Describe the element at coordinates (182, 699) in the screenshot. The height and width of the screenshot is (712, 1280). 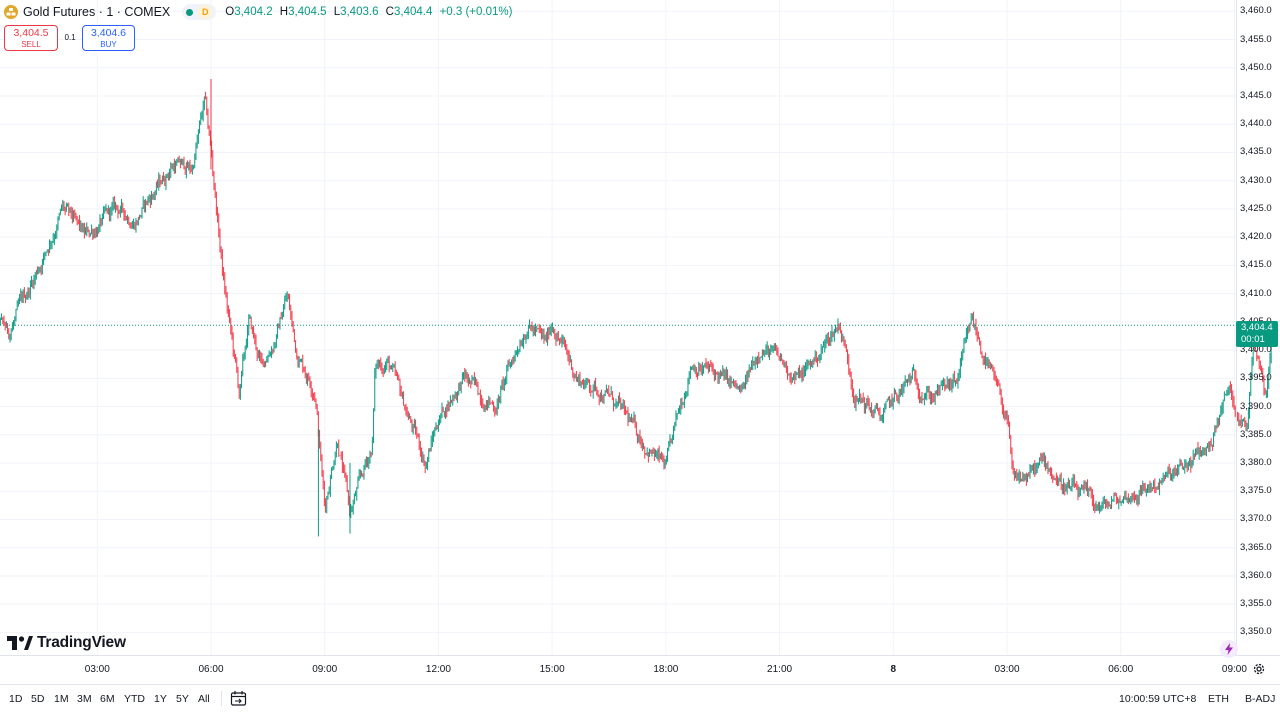
I see `range-5y: 5Y` at that location.